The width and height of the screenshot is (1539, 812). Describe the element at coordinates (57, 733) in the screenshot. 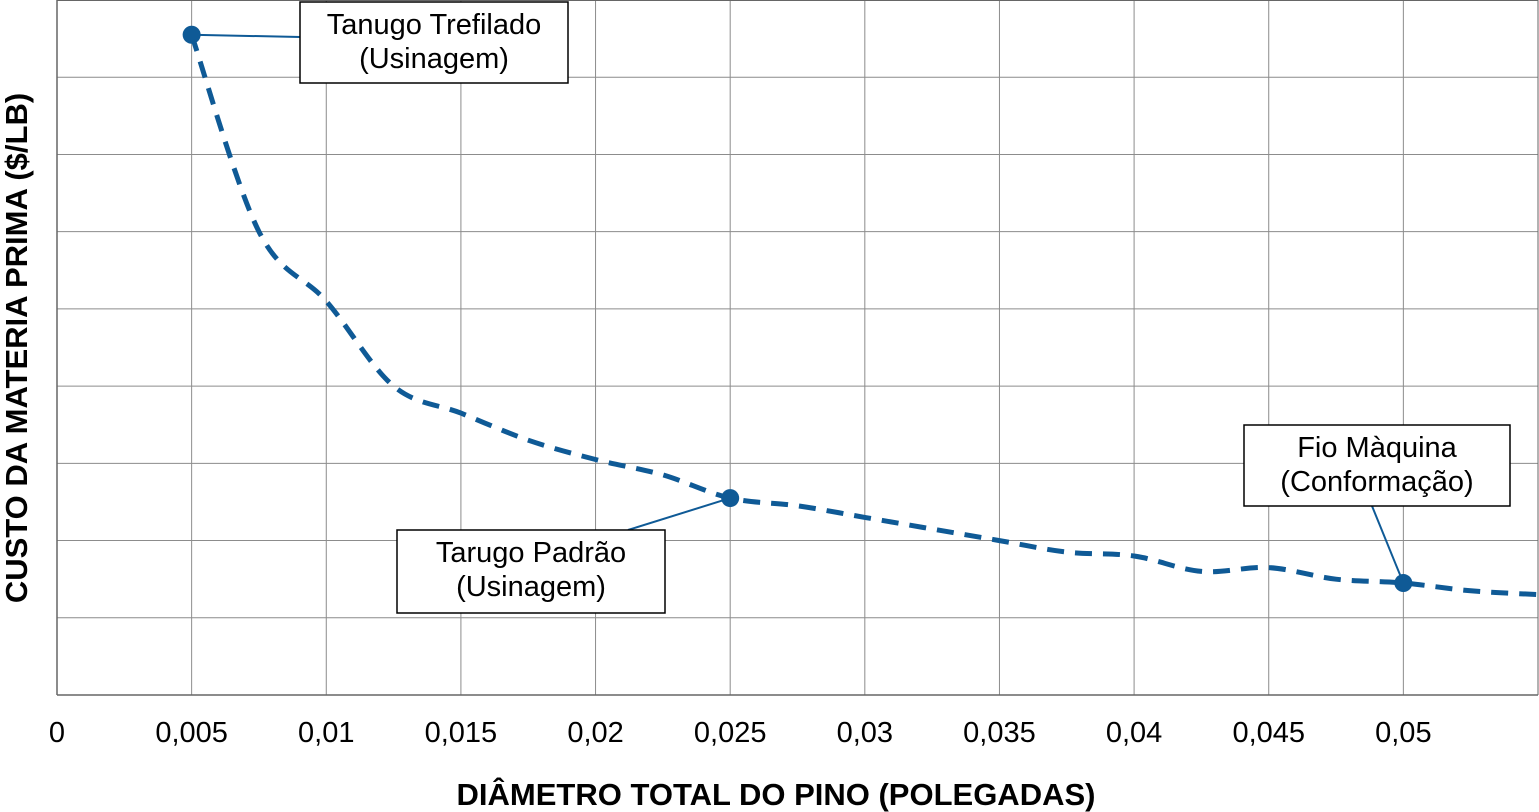

I see `x-tick-label: 0` at that location.